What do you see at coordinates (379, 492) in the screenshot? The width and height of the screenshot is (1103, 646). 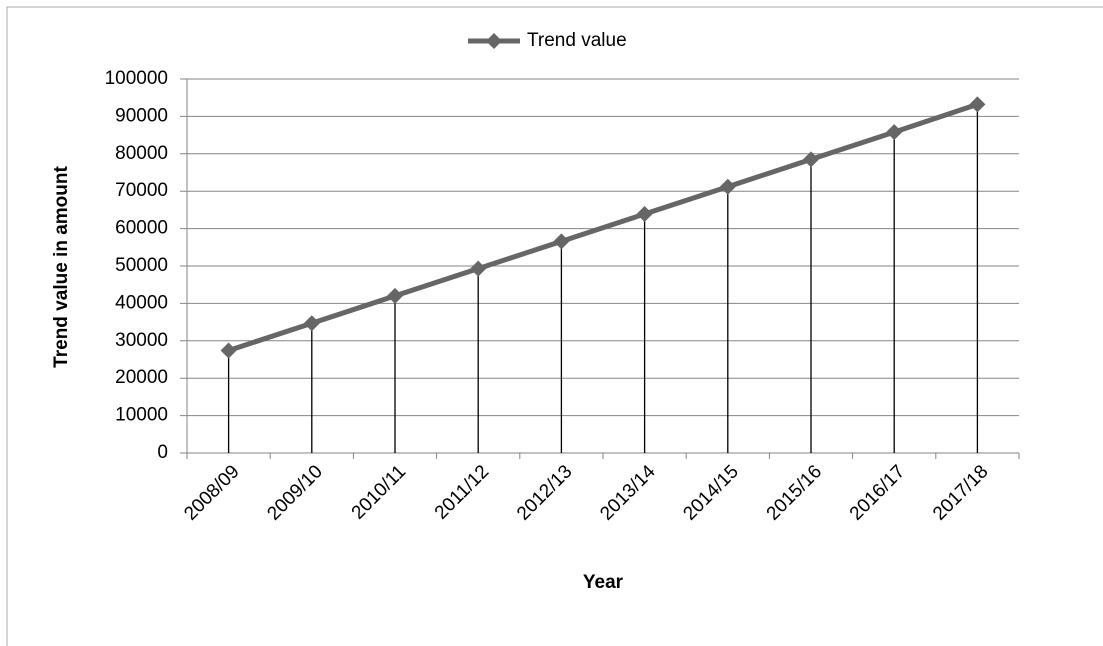 I see `x-tick-label: 2010/11` at bounding box center [379, 492].